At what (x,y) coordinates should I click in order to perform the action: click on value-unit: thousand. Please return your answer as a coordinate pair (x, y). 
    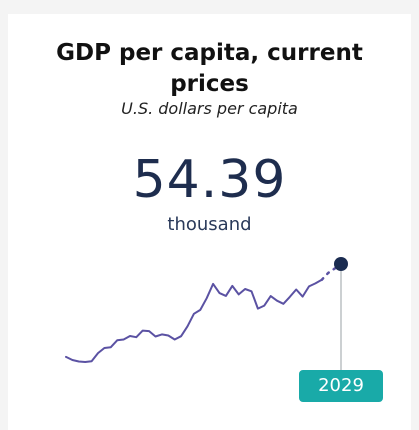
    Looking at the image, I should click on (209, 224).